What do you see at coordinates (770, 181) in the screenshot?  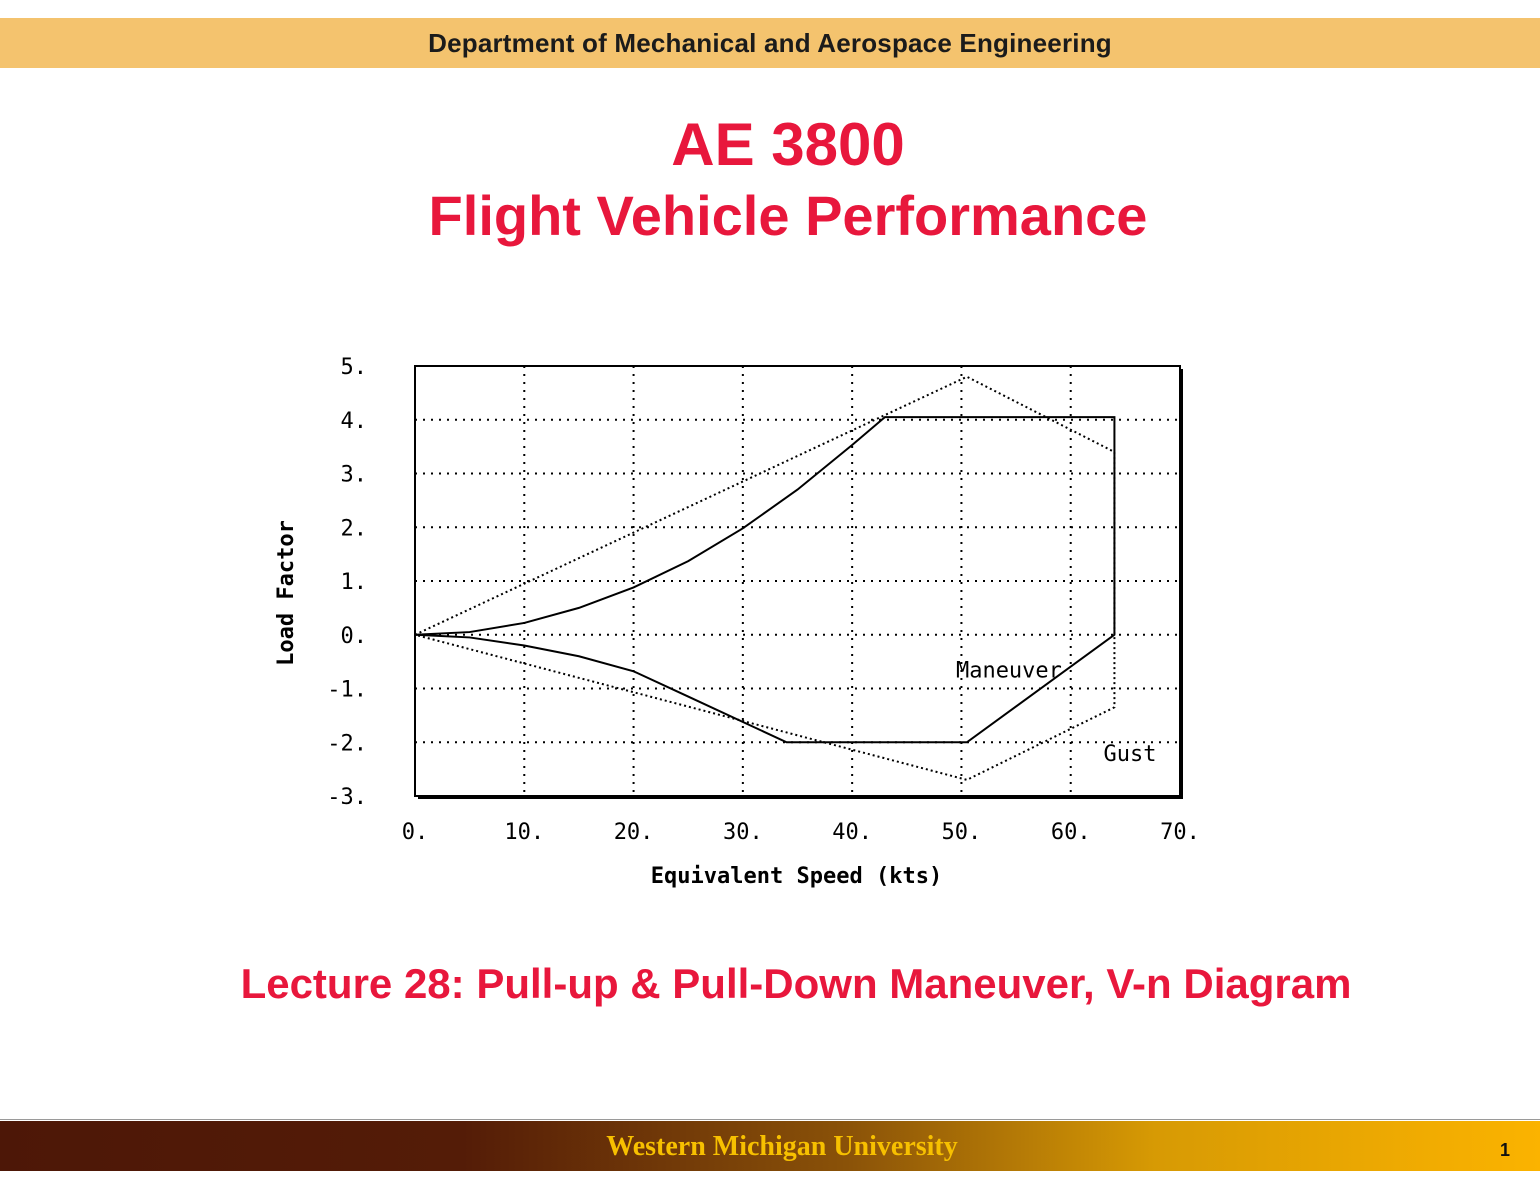 I see `slide-title: AE 3800 Flight Vehicle Performance` at bounding box center [770, 181].